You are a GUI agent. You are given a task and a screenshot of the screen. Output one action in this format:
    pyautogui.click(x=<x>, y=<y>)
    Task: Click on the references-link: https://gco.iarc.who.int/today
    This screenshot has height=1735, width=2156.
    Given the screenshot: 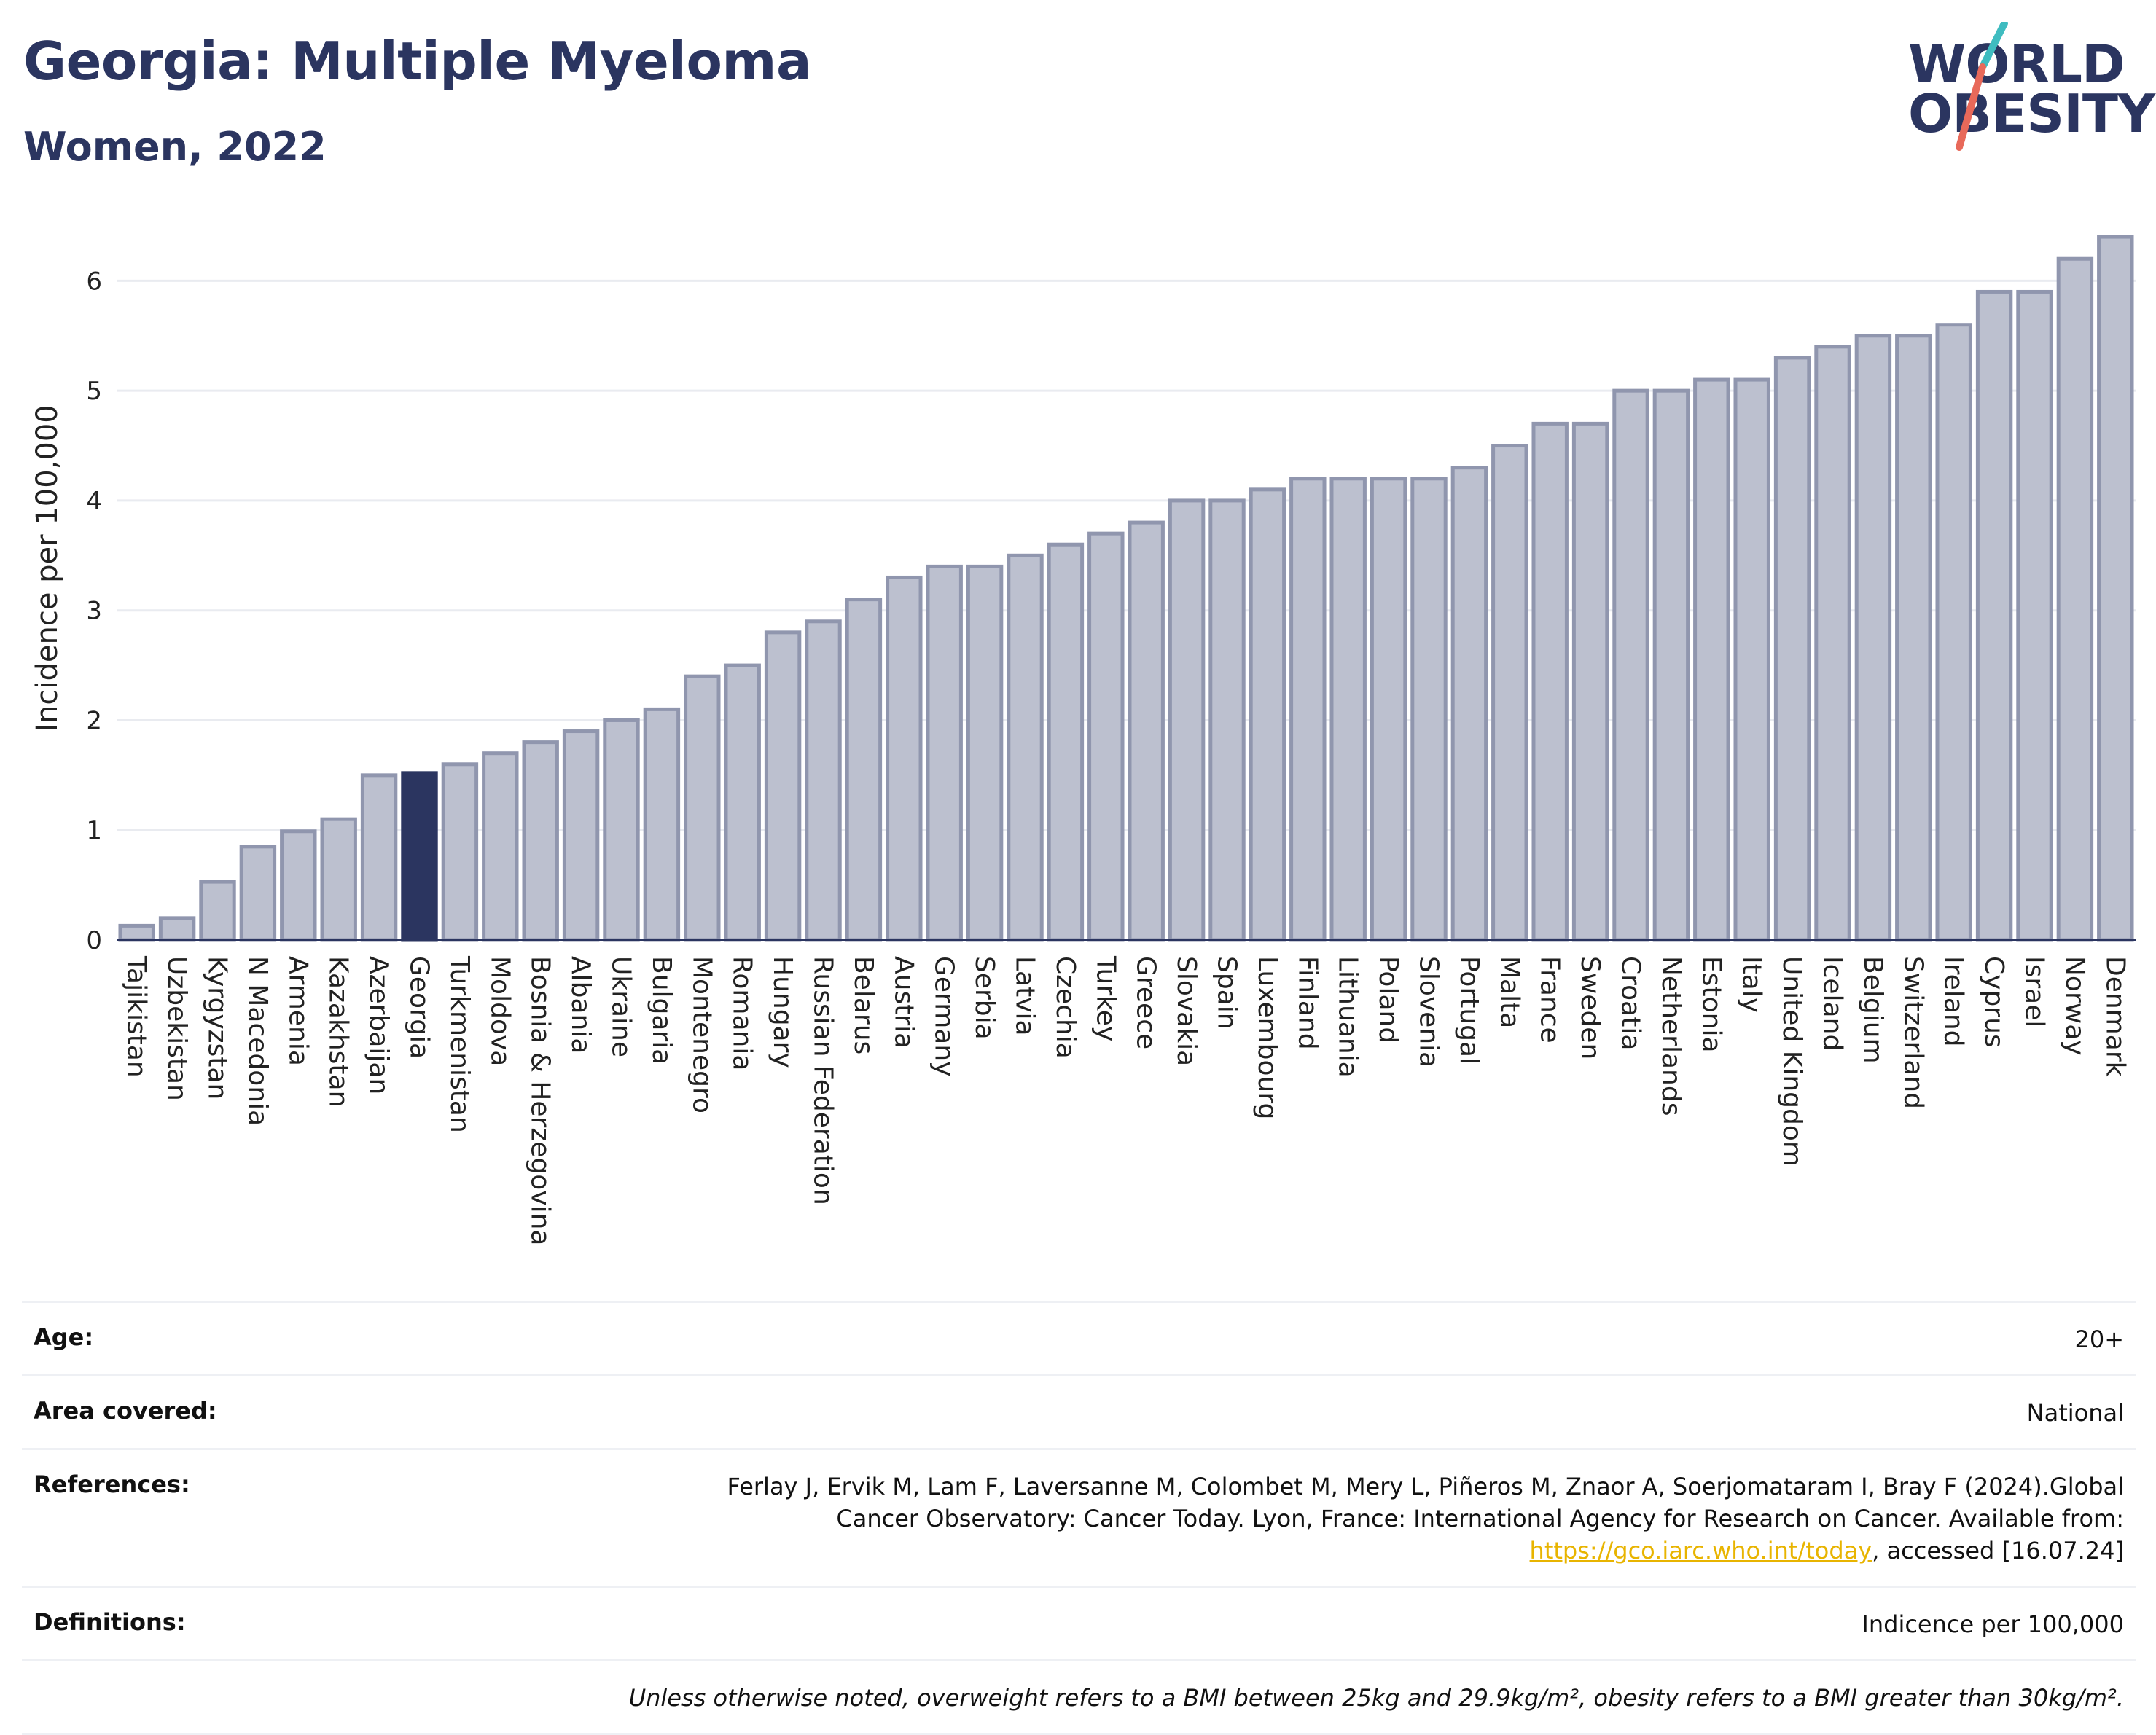 What is the action you would take?
    pyautogui.click(x=1701, y=1550)
    